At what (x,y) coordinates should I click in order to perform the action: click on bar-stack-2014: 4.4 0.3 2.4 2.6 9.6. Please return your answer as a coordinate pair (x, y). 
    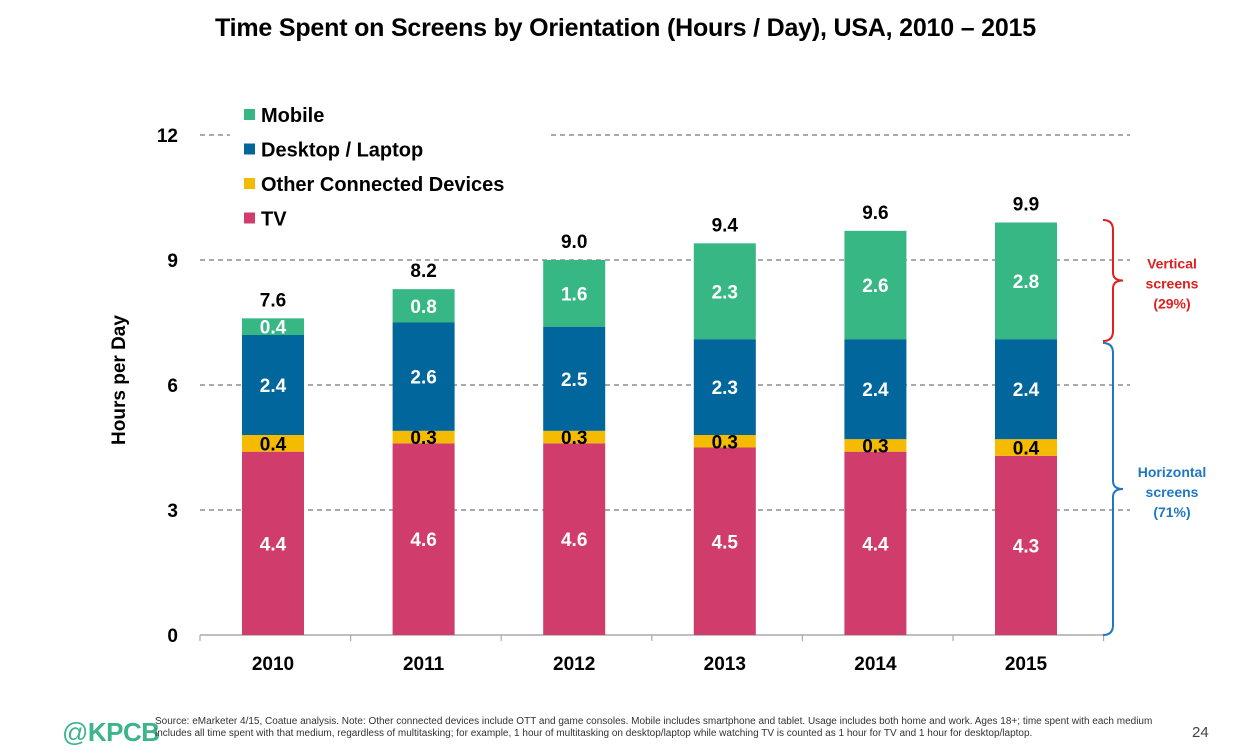
    Looking at the image, I should click on (875, 419).